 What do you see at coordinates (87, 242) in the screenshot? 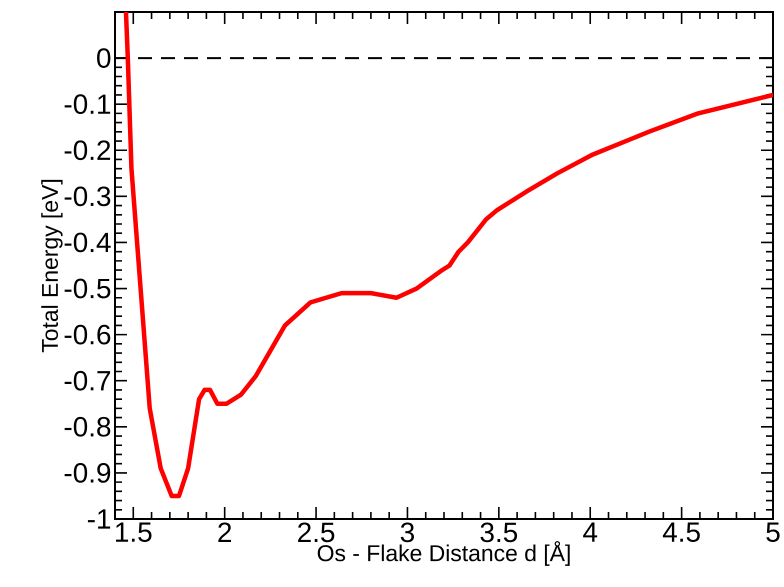
I see `y-tick-label: -0.4` at bounding box center [87, 242].